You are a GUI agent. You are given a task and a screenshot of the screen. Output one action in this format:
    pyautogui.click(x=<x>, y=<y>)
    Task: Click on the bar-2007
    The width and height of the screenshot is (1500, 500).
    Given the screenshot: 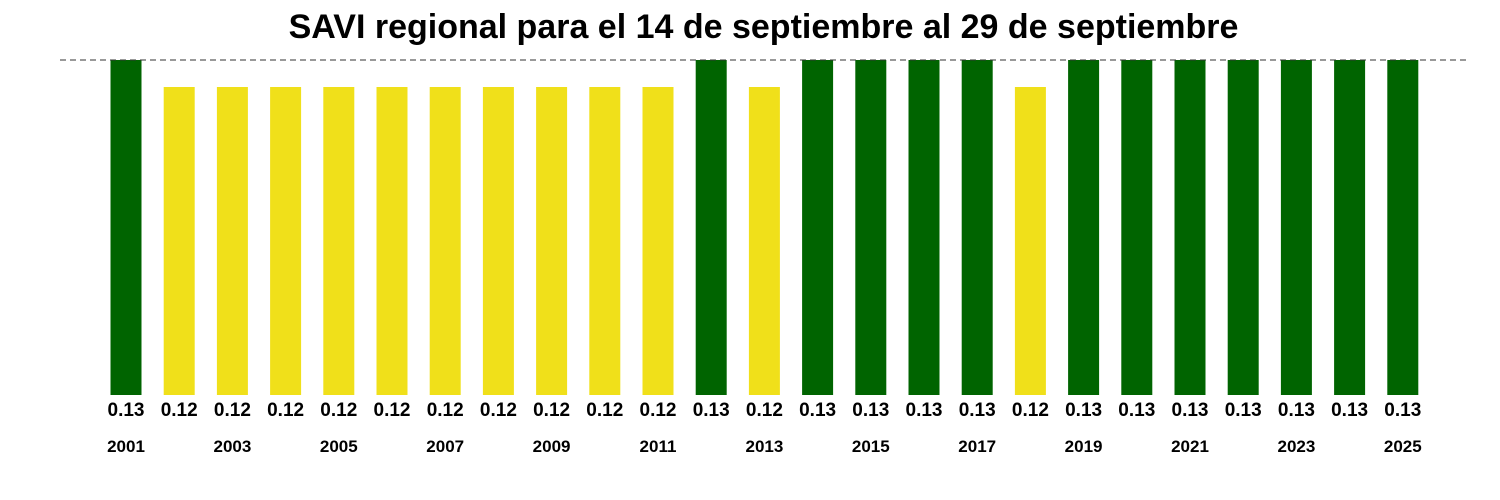 What is the action you would take?
    pyautogui.click(x=445, y=241)
    